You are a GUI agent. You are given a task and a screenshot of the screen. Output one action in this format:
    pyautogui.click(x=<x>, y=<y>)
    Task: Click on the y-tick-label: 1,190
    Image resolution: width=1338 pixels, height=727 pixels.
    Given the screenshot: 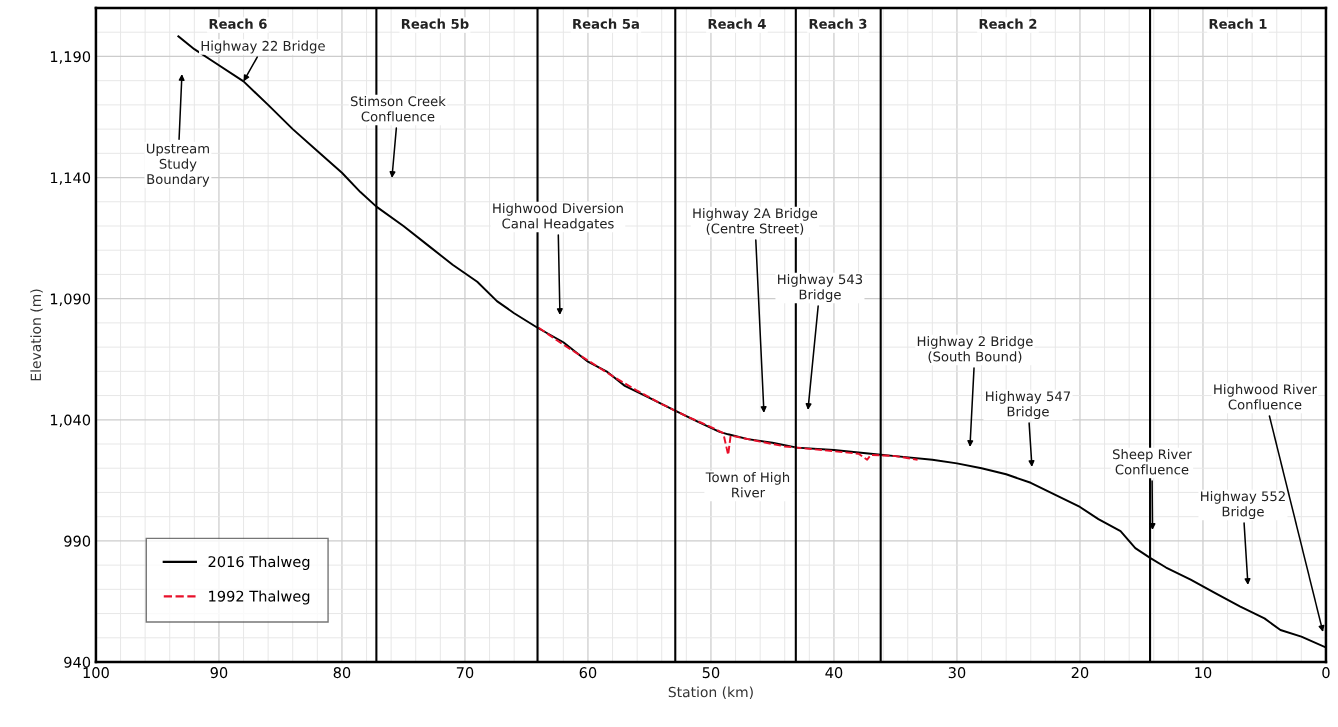 What is the action you would take?
    pyautogui.click(x=70, y=57)
    